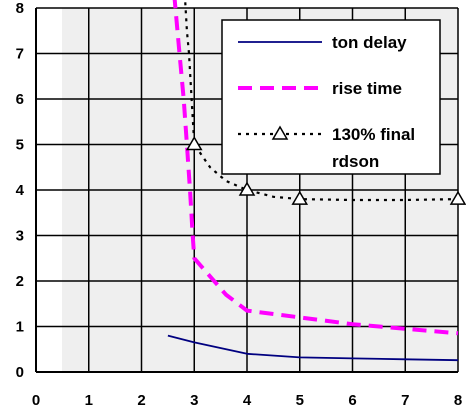 This screenshot has height=415, width=466. Describe the element at coordinates (458, 400) in the screenshot. I see `x-tick-label: 8` at that location.